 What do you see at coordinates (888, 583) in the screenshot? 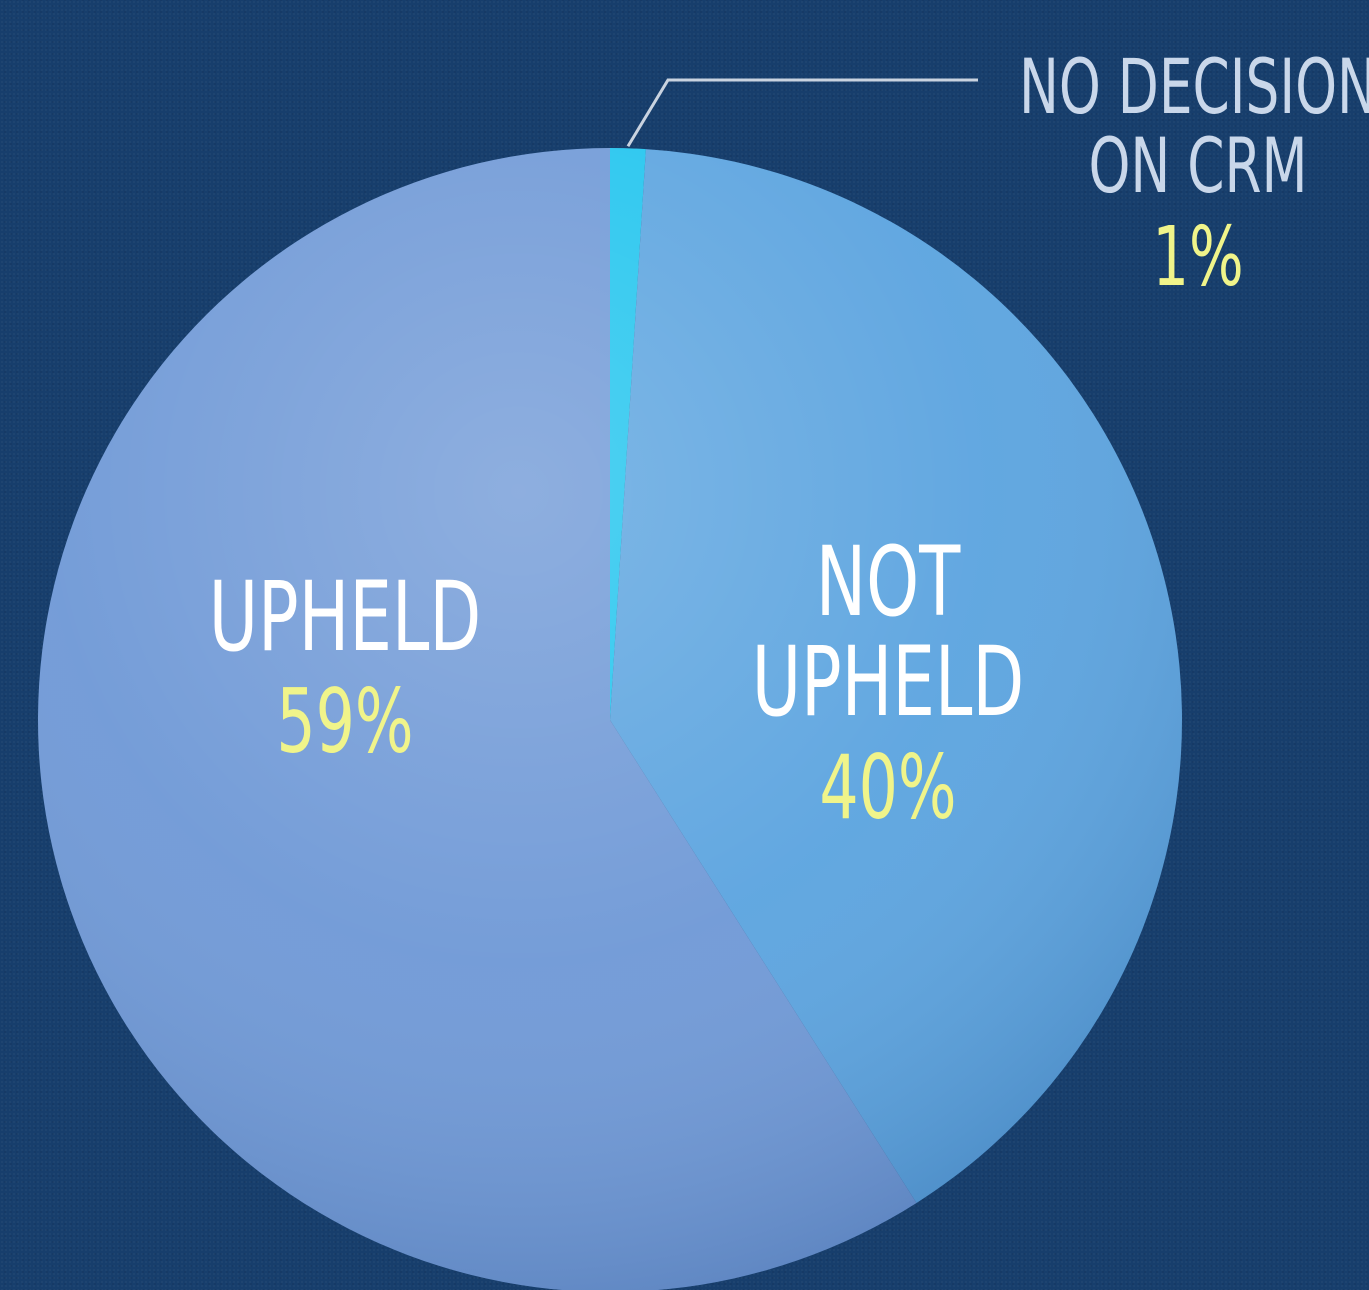
I see `slice-name-not-upheld-line-1: NOT` at bounding box center [888, 583].